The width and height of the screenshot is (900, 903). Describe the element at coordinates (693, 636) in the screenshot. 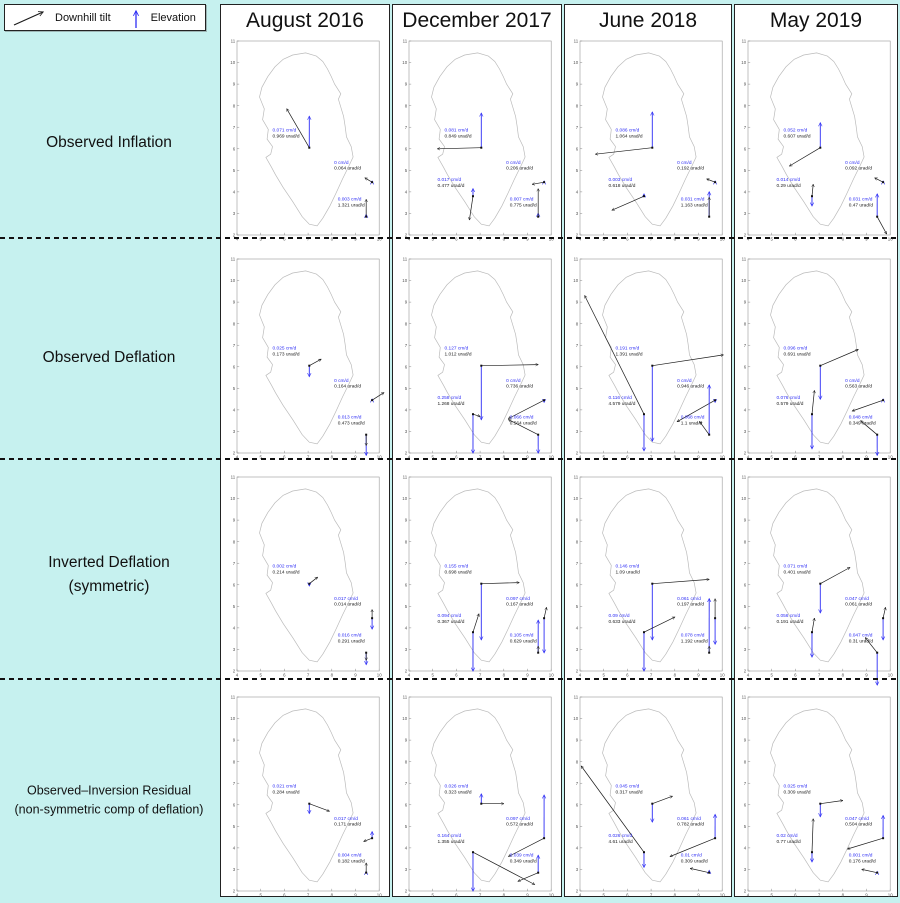

I see `station-elevation-value: 0.078 cm/d` at that location.